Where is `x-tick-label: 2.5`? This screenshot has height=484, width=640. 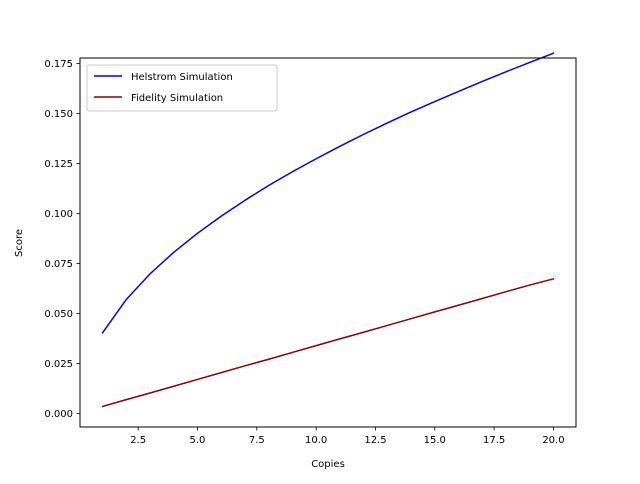
x-tick-label: 2.5 is located at coordinates (138, 440).